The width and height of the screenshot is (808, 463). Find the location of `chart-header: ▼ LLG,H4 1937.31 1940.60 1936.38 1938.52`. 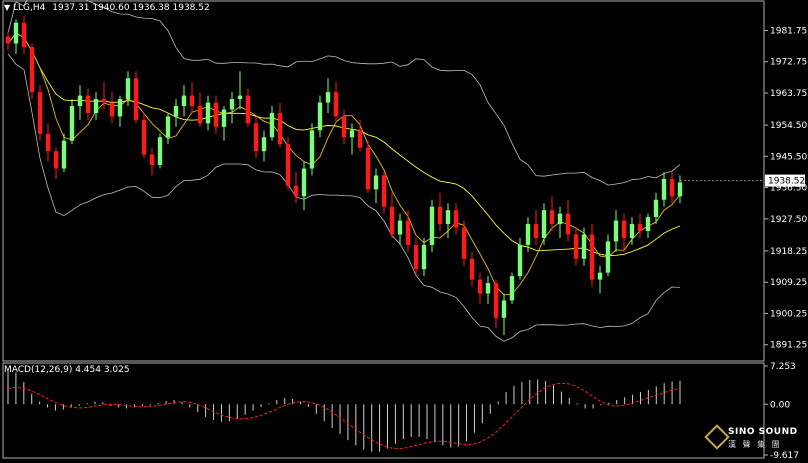

chart-header: ▼ LLG,H4 1937.31 1940.60 1936.38 1938.52 is located at coordinates (107, 8).